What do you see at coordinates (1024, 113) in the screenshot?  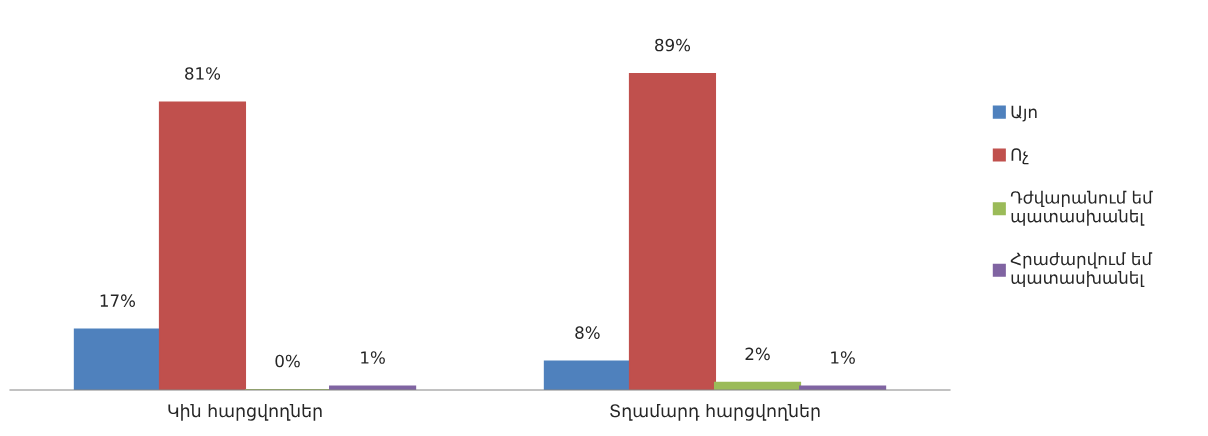 I see `legend-label: Այո` at bounding box center [1024, 113].